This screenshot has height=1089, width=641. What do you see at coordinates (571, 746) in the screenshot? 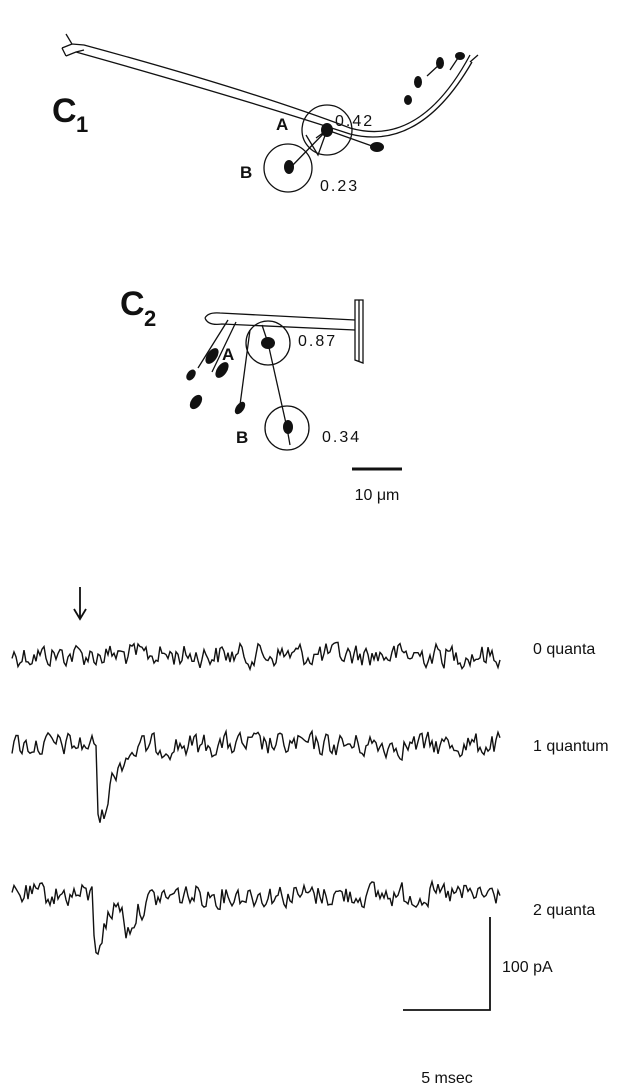
I see `trace-label: 1 quantum` at bounding box center [571, 746].